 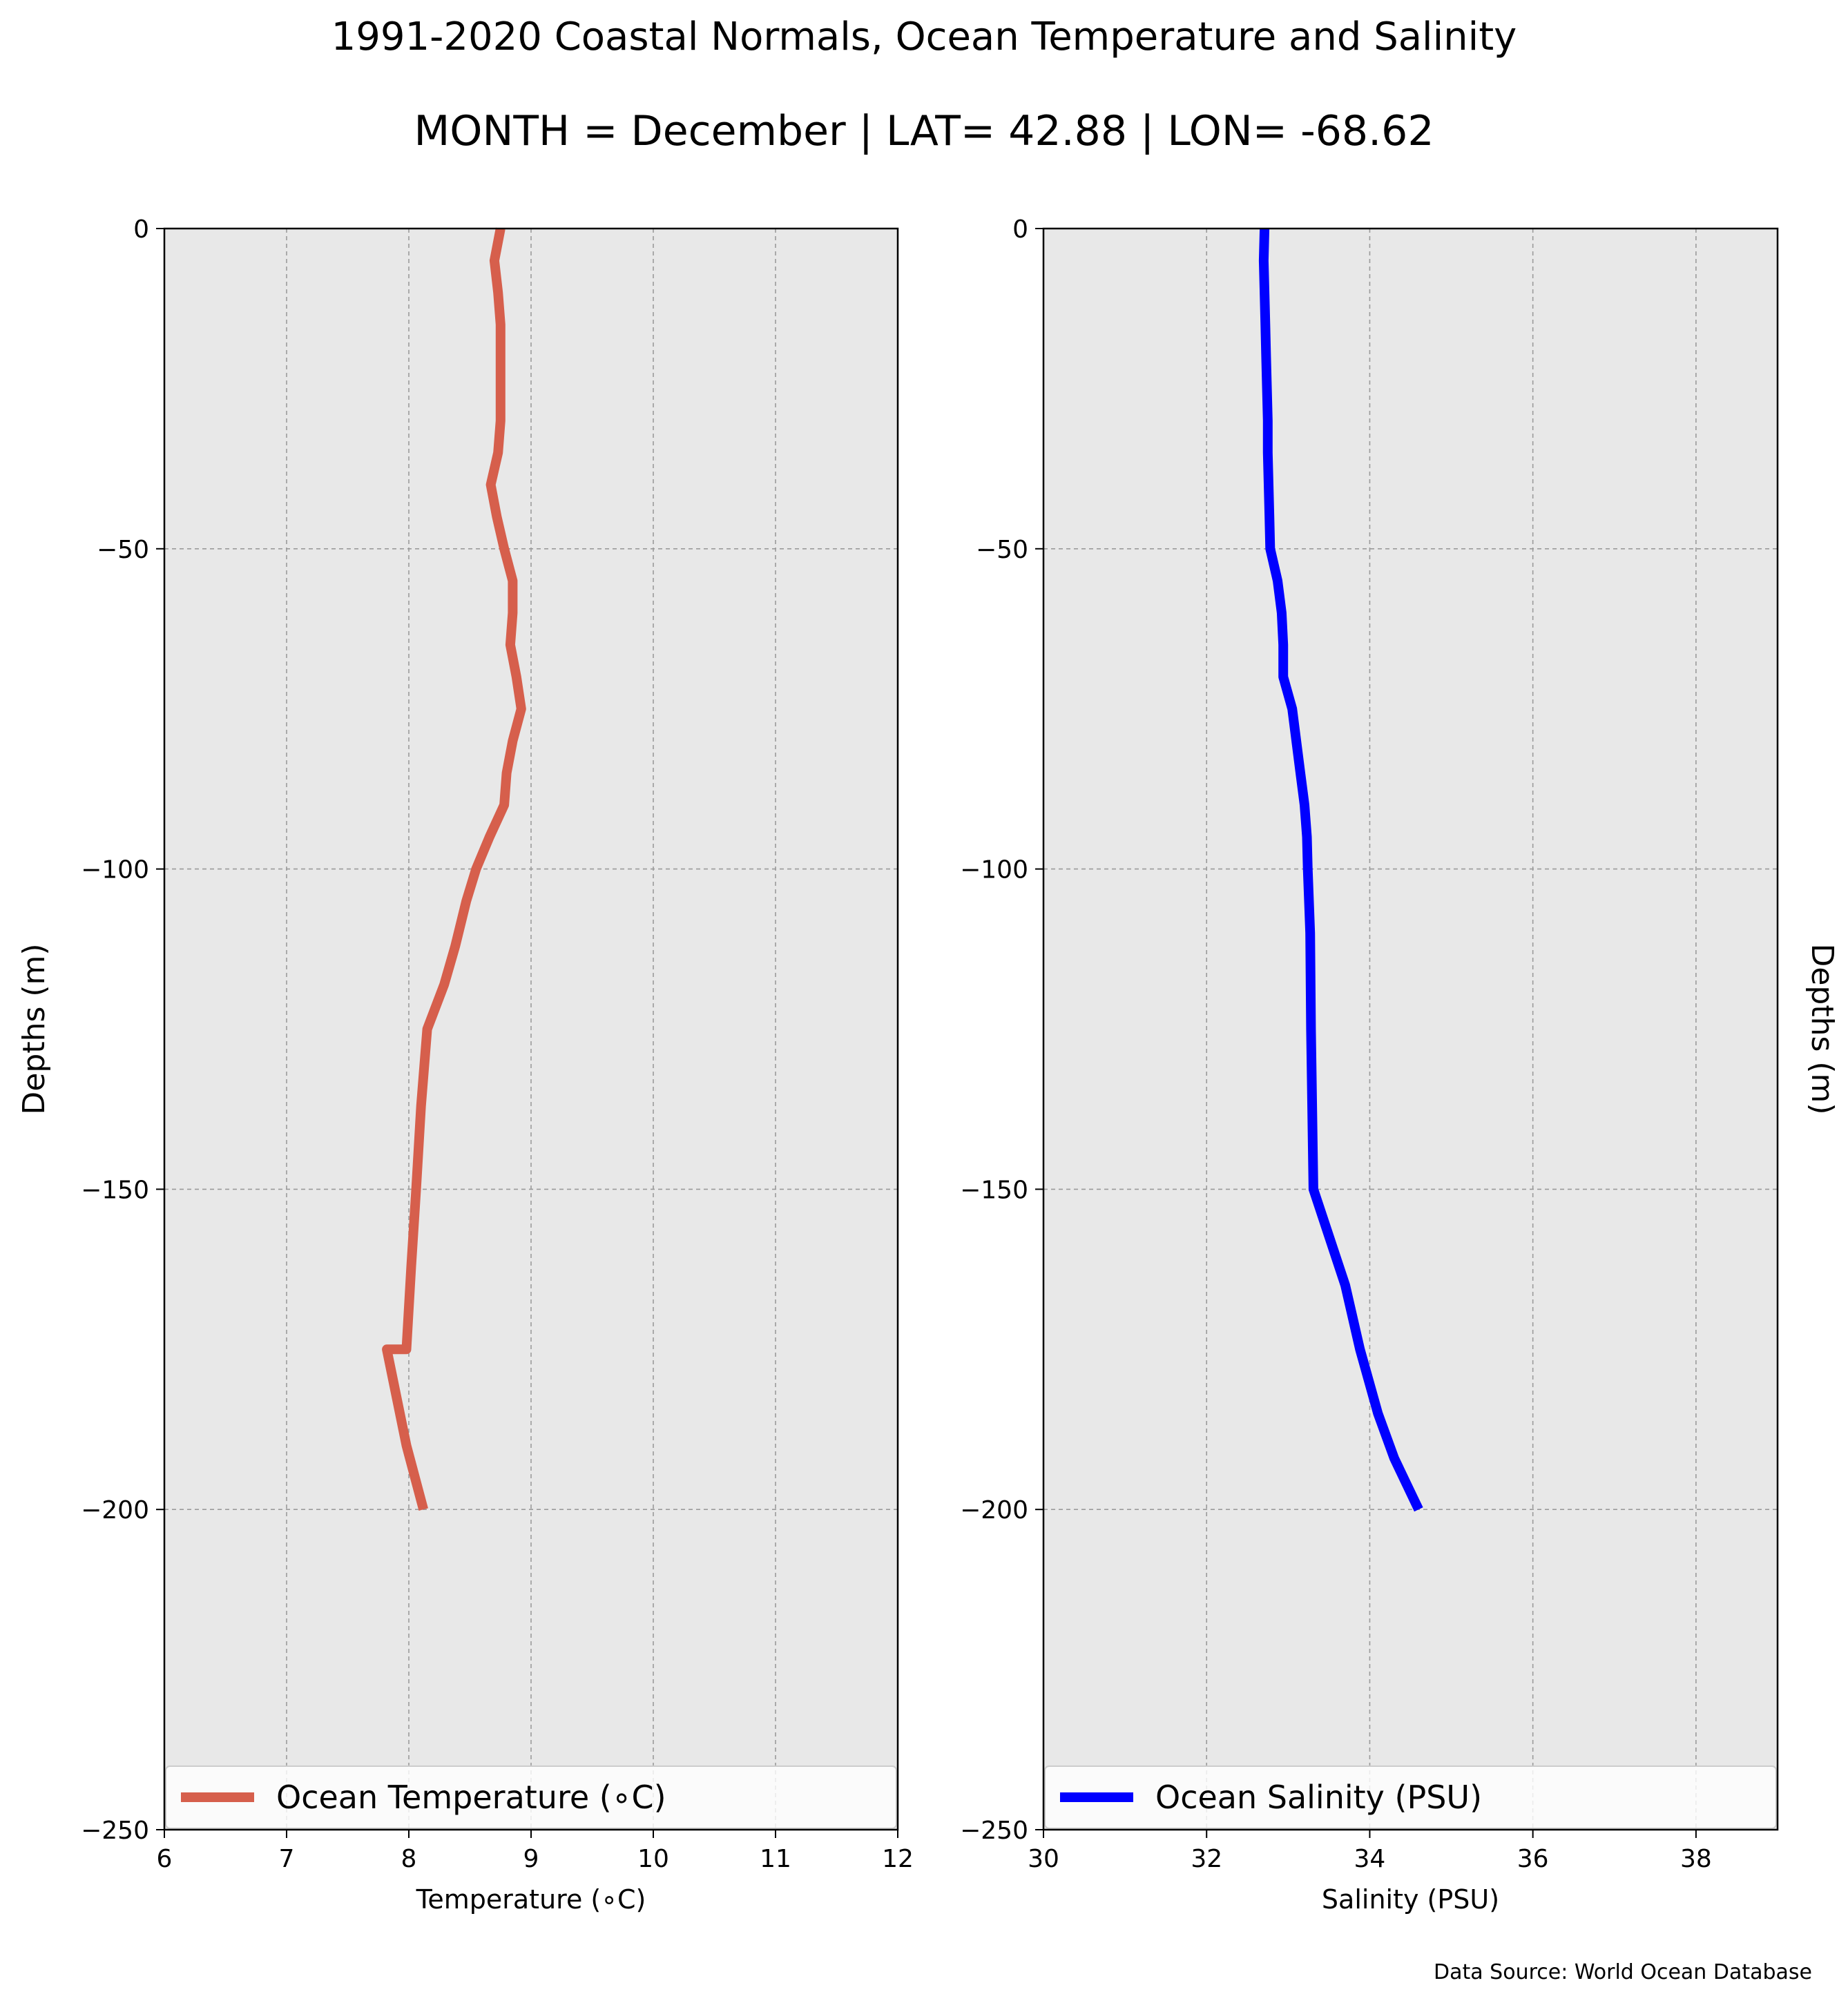 What do you see at coordinates (141, 230) in the screenshot?
I see `temperature-panel-ytick-label-0: 0` at bounding box center [141, 230].